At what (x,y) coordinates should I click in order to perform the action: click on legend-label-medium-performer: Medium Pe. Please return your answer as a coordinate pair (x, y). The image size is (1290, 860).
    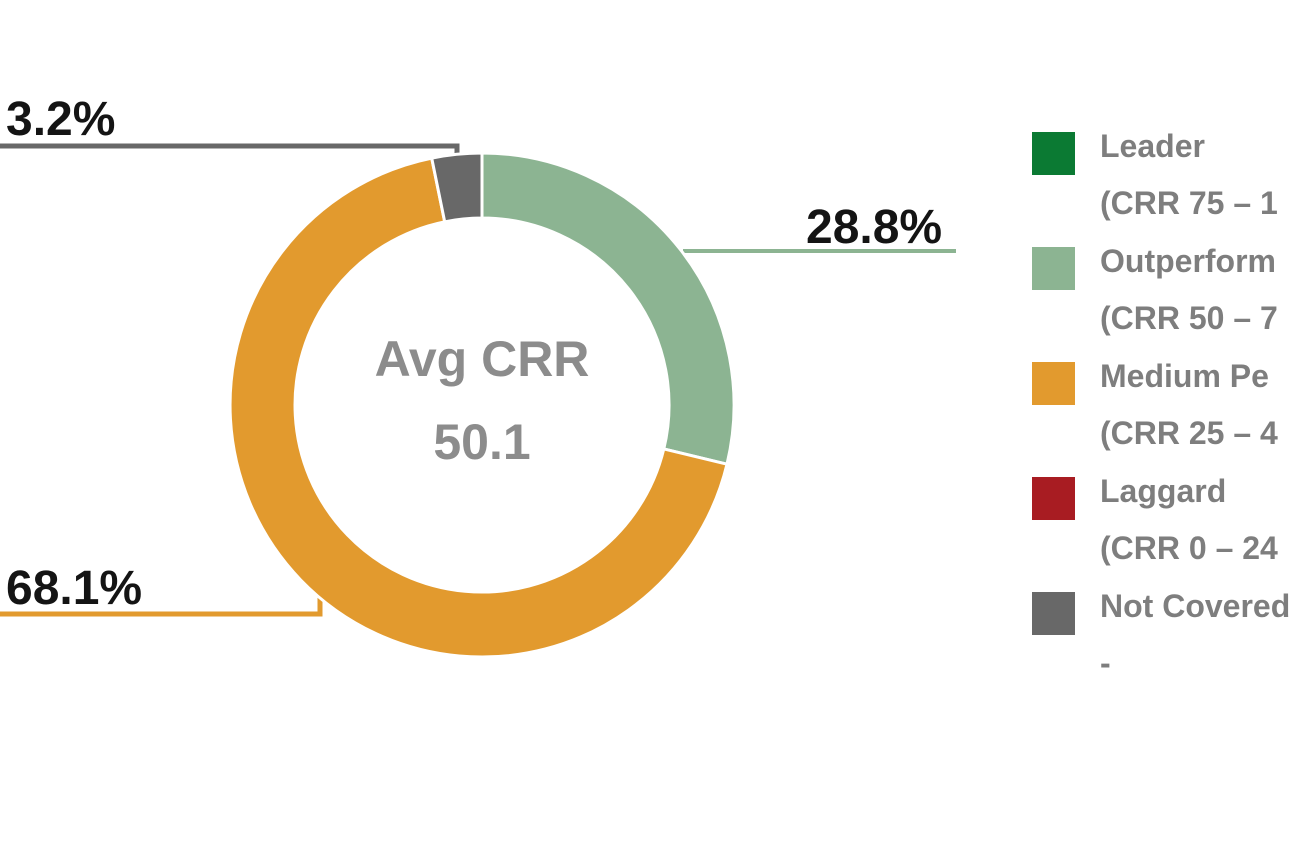
    Looking at the image, I should click on (1184, 376).